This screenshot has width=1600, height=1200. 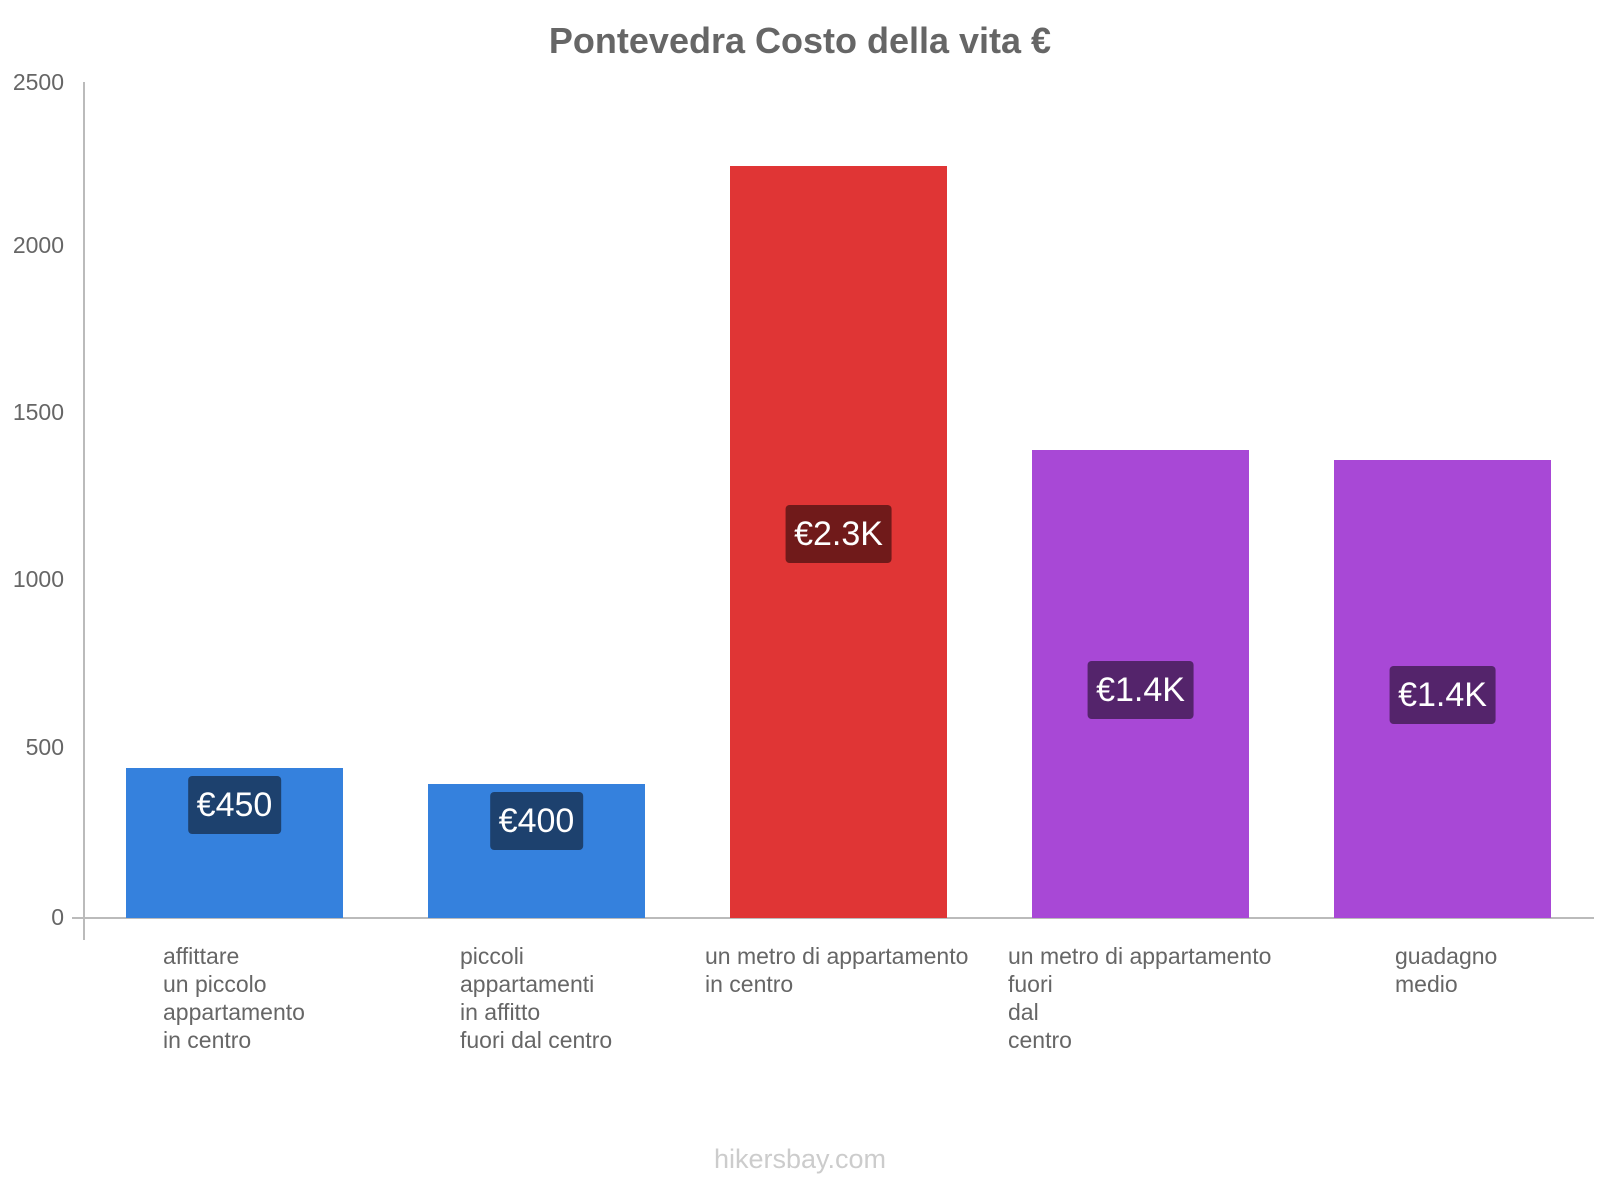 I want to click on bar-value-label: €2.3K, so click(x=838, y=533).